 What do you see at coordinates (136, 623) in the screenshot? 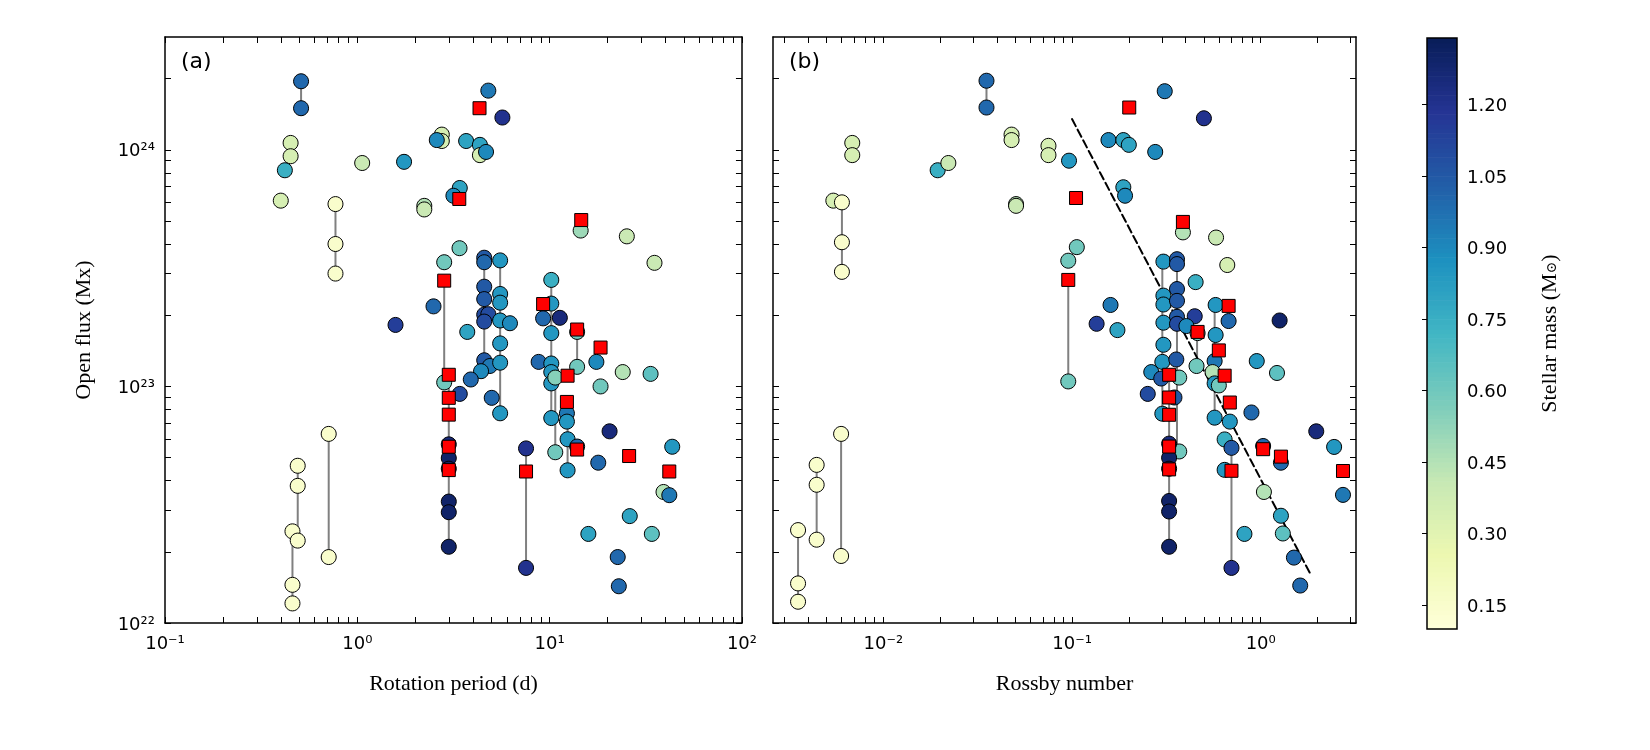
I see `y-tick-label: 10²²` at bounding box center [136, 623].